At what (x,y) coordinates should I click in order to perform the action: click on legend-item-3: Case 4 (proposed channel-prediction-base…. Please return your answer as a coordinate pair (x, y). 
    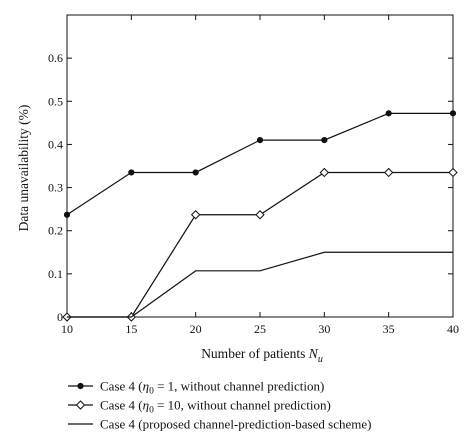
    Looking at the image, I should click on (219, 424).